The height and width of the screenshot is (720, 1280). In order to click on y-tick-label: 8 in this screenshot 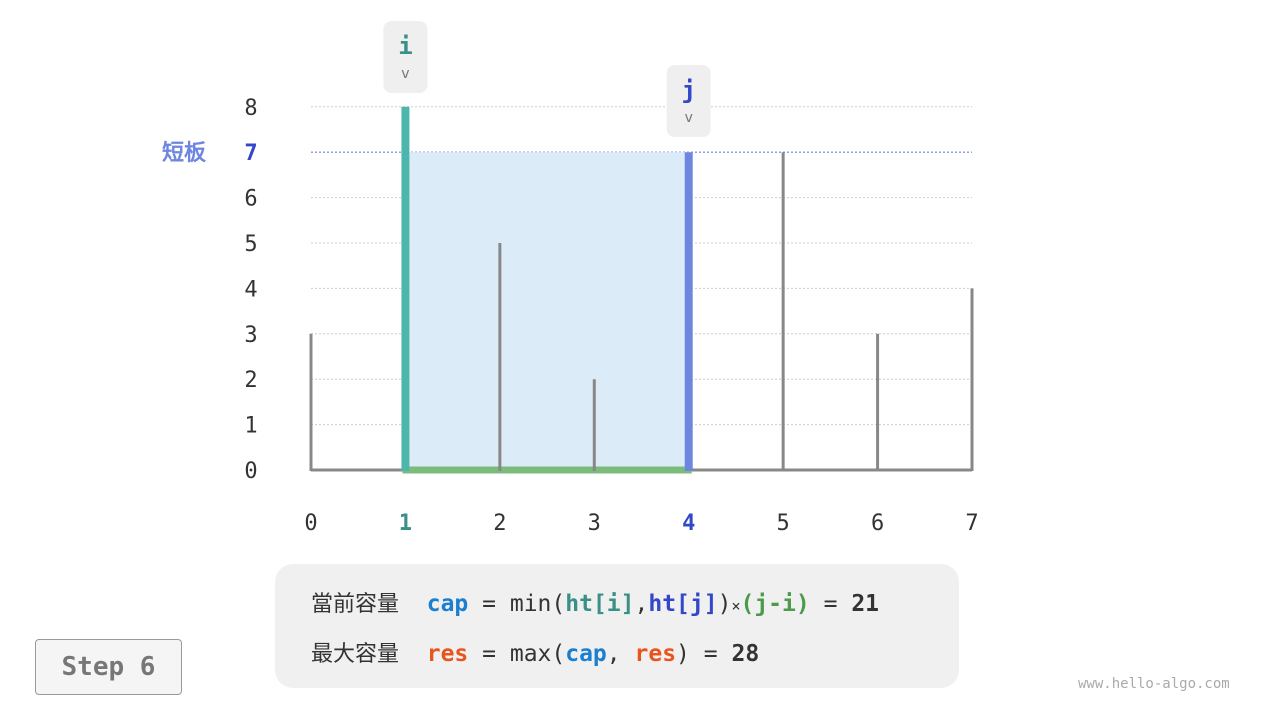, I will do `click(250, 108)`.